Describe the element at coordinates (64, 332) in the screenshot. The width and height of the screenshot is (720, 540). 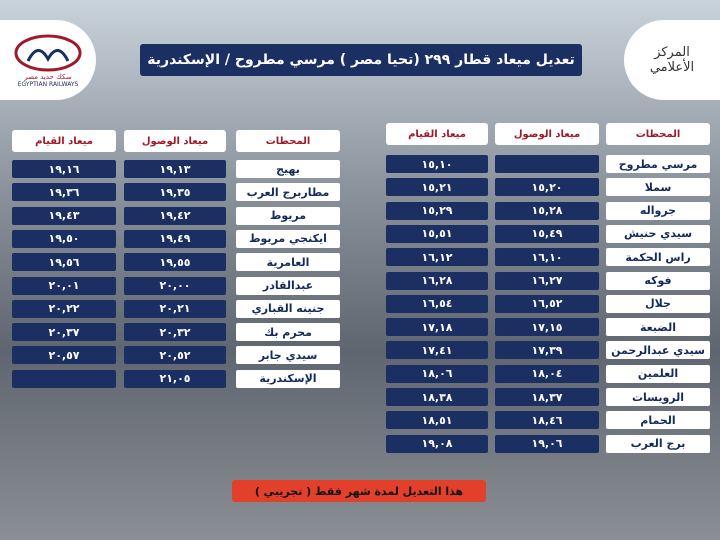
I see `time-cell: ٢٠,٣٧` at that location.